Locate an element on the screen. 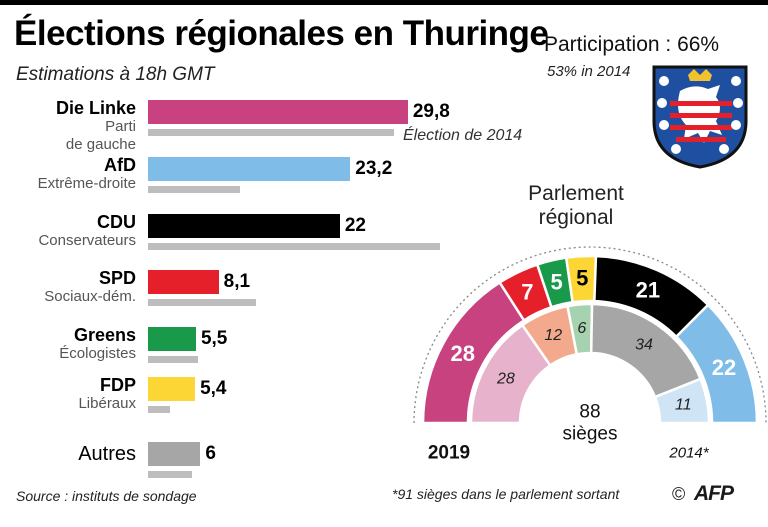 The width and height of the screenshot is (768, 527). seat-count-label: 22 is located at coordinates (724, 367).